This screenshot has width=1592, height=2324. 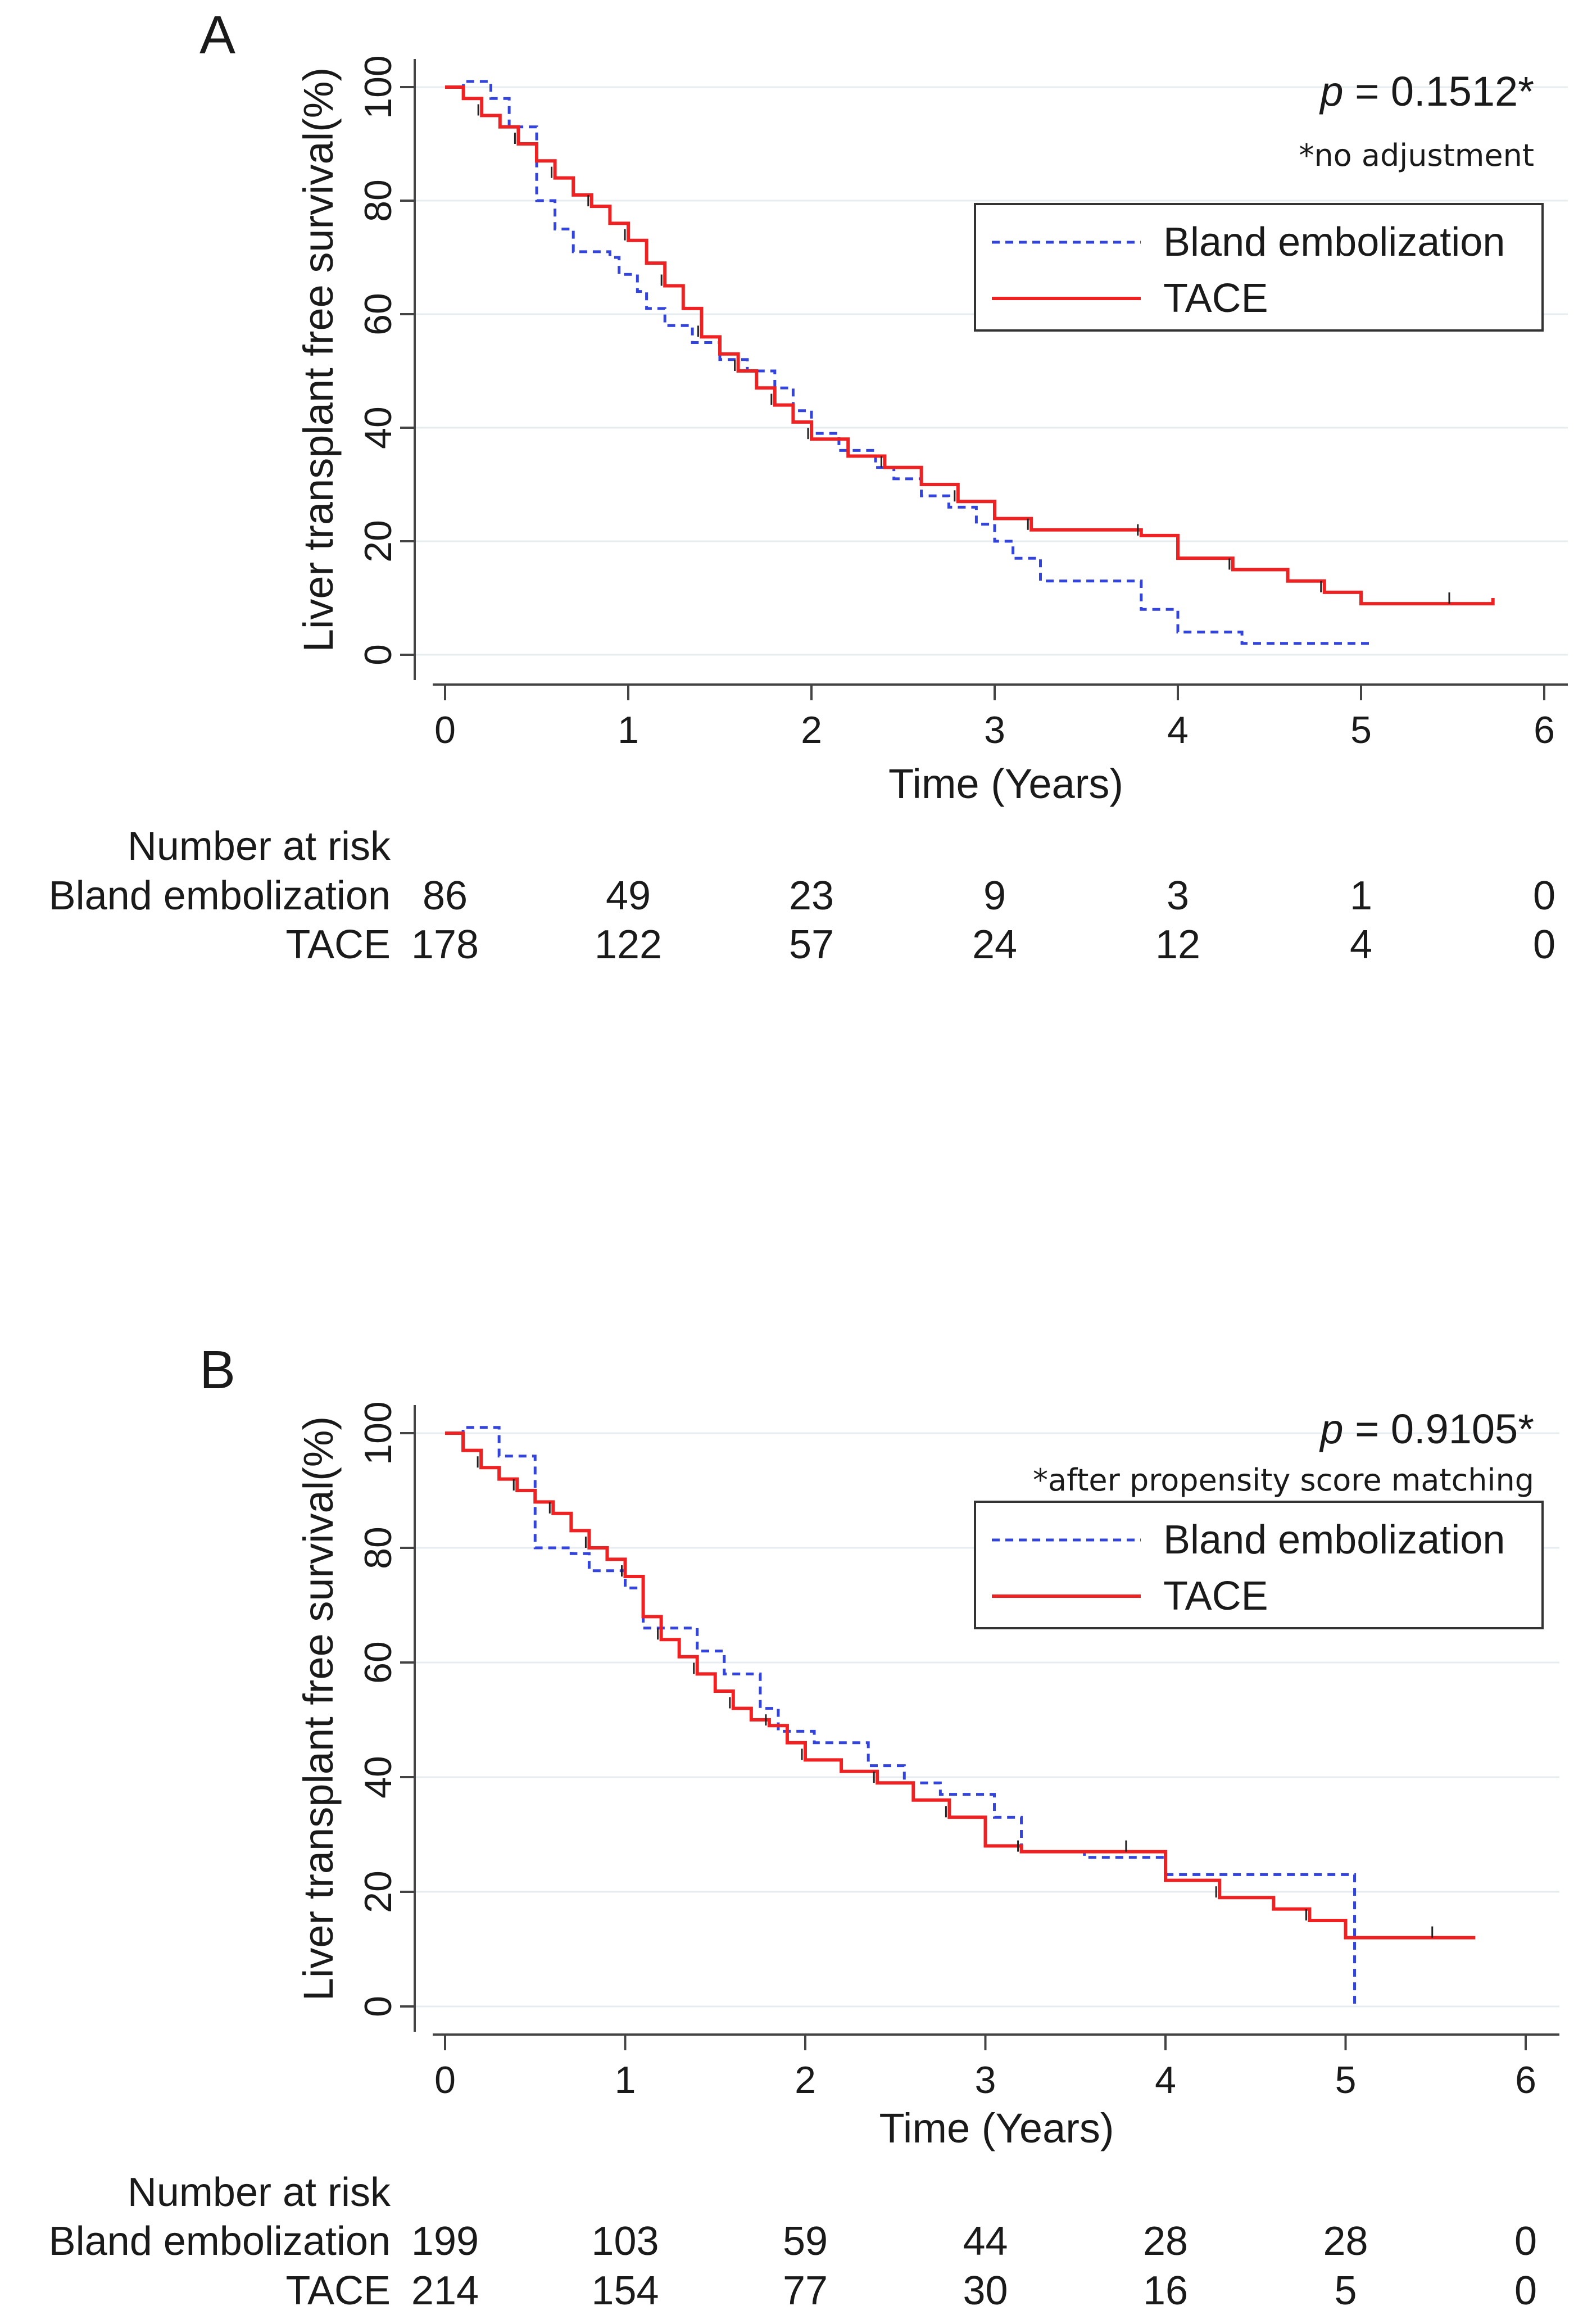 What do you see at coordinates (1444, 91) in the screenshot?
I see `p-value-number: = 0.1512*` at bounding box center [1444, 91].